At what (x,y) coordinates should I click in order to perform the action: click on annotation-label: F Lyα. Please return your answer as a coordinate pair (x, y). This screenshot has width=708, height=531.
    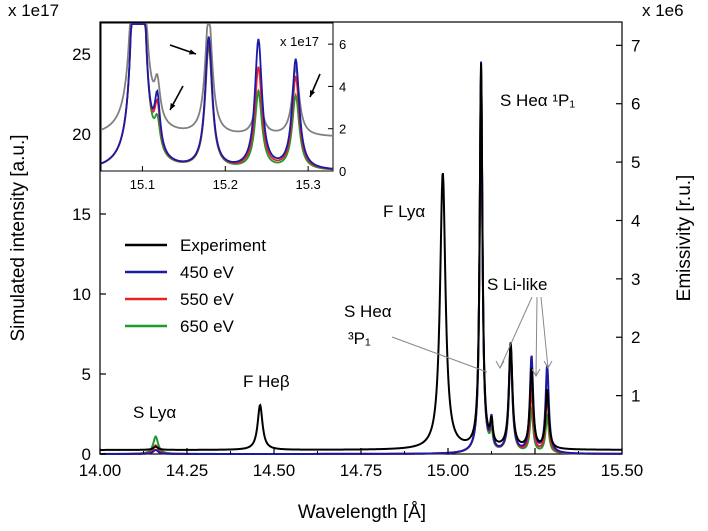
    Looking at the image, I should click on (404, 211).